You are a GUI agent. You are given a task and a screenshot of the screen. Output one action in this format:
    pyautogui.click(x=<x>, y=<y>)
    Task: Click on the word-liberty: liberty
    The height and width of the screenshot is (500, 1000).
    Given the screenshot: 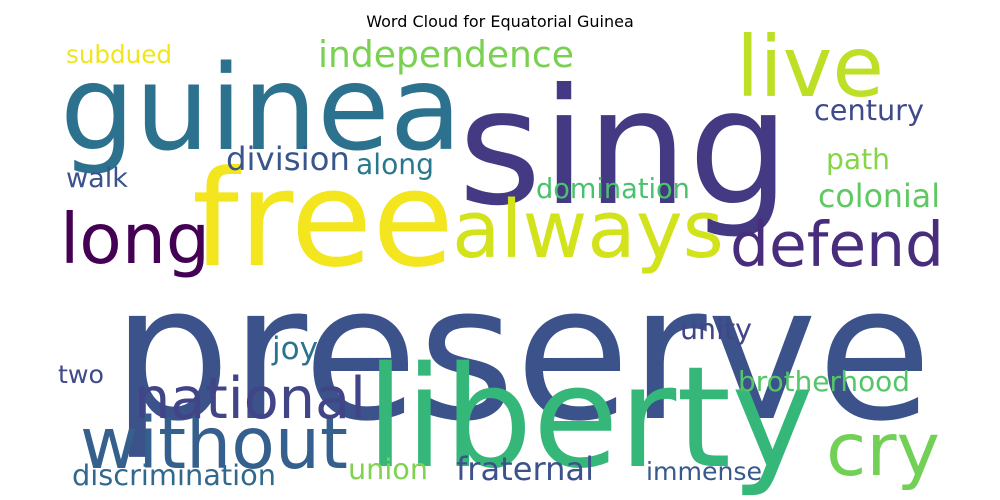 What is the action you would take?
    pyautogui.click(x=590, y=418)
    